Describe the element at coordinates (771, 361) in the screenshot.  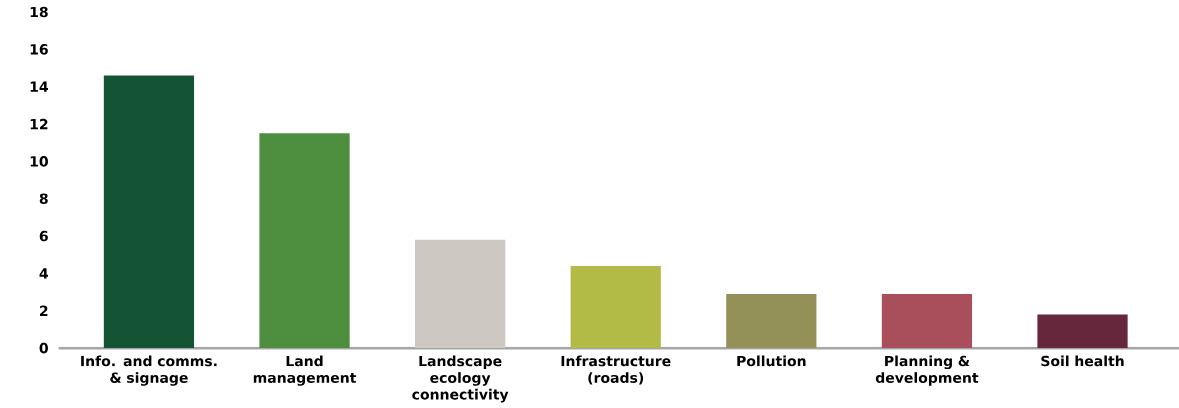
I see `x-tick-label: Pollution` at that location.